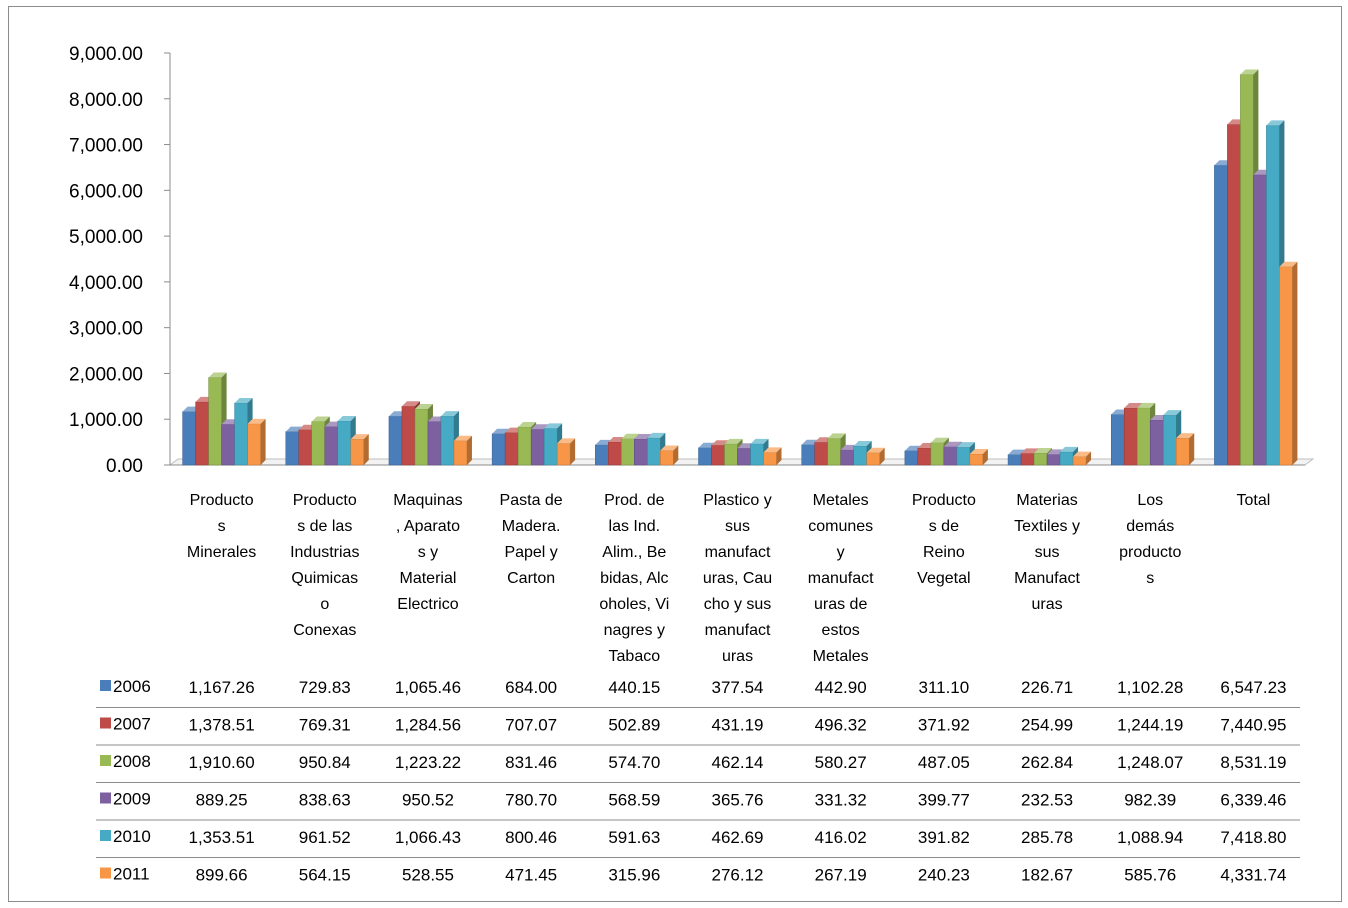 The width and height of the screenshot is (1348, 908). What do you see at coordinates (324, 604) in the screenshot?
I see `category-label: o` at bounding box center [324, 604].